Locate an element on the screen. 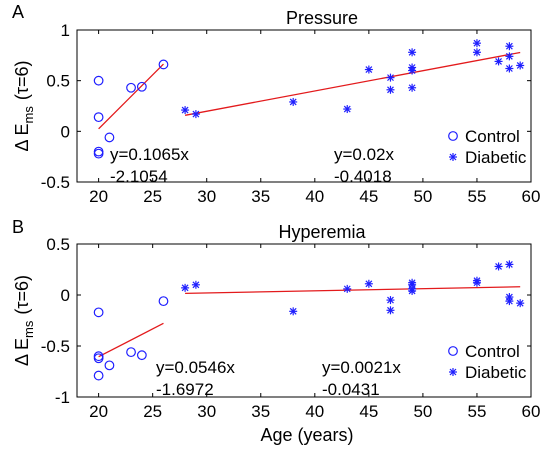 The height and width of the screenshot is (453, 550). y-axis-label: Δ Ems (τ=6) is located at coordinates (24, 320).